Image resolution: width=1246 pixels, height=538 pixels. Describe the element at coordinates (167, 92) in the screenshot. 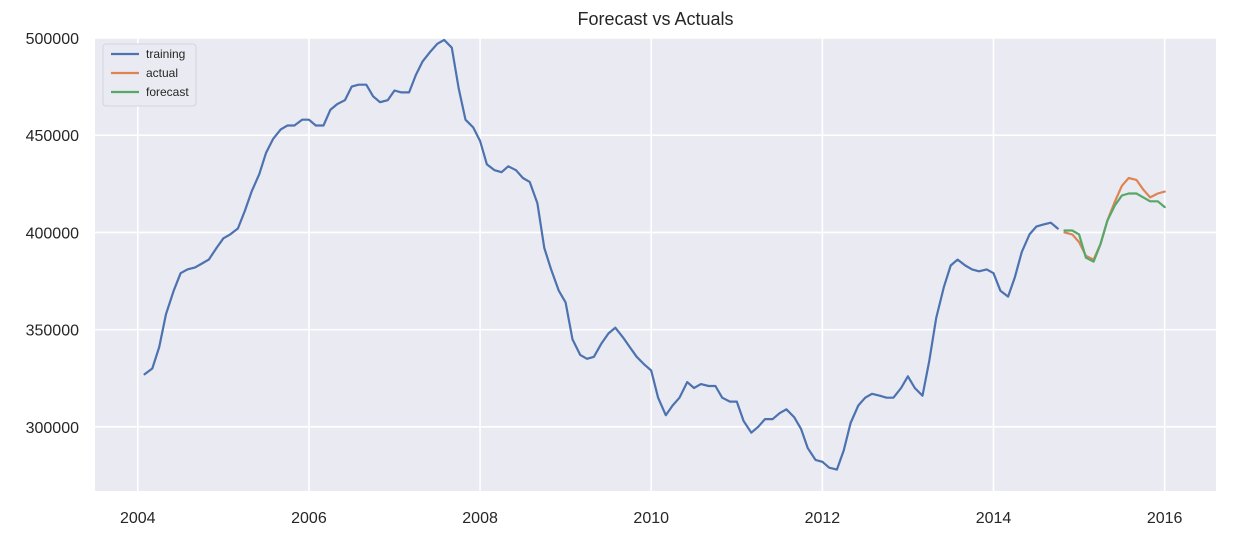

I see `legend-label-forecast: forecast` at that location.